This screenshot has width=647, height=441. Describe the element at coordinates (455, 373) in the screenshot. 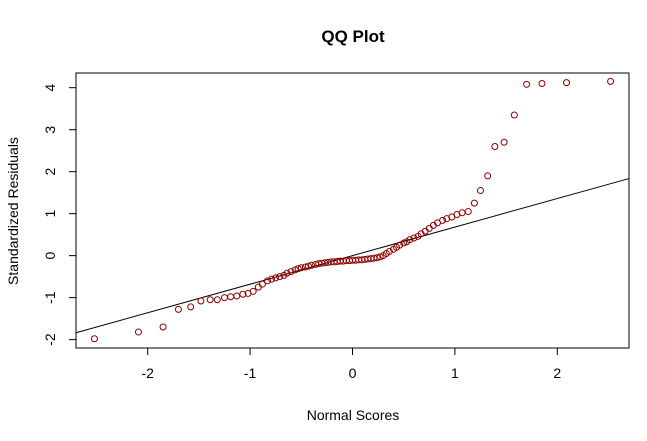

I see `x-tick-label: 1` at that location.